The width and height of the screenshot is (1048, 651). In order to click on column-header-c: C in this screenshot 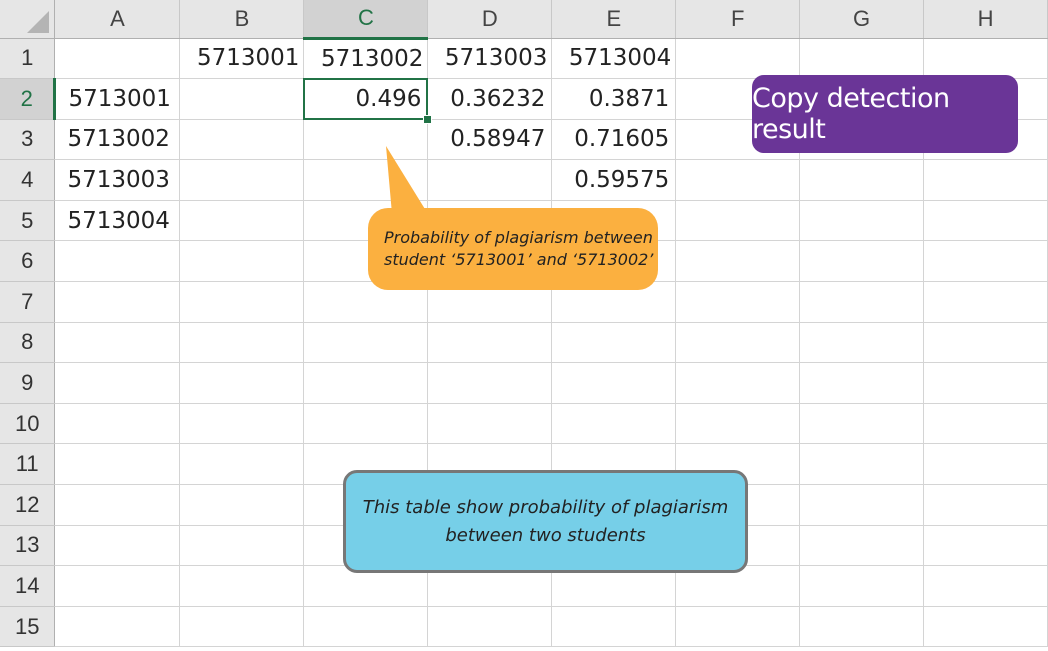, I will do `click(366, 20)`.